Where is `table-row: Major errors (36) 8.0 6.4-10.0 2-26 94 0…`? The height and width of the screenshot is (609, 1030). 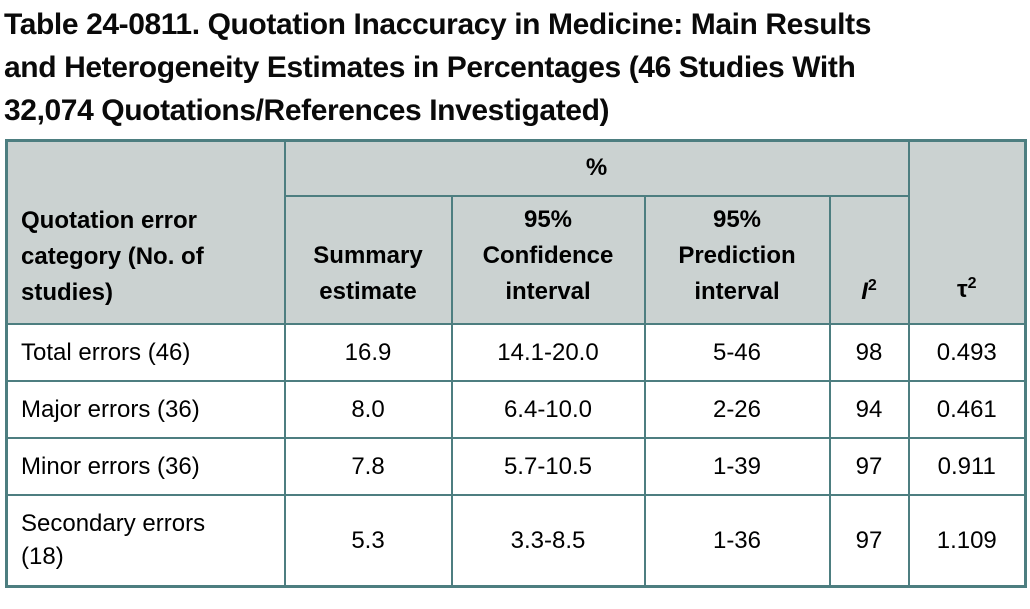
table-row: Major errors (36) 8.0 6.4-10.0 2-26 94 0… is located at coordinates (516, 409).